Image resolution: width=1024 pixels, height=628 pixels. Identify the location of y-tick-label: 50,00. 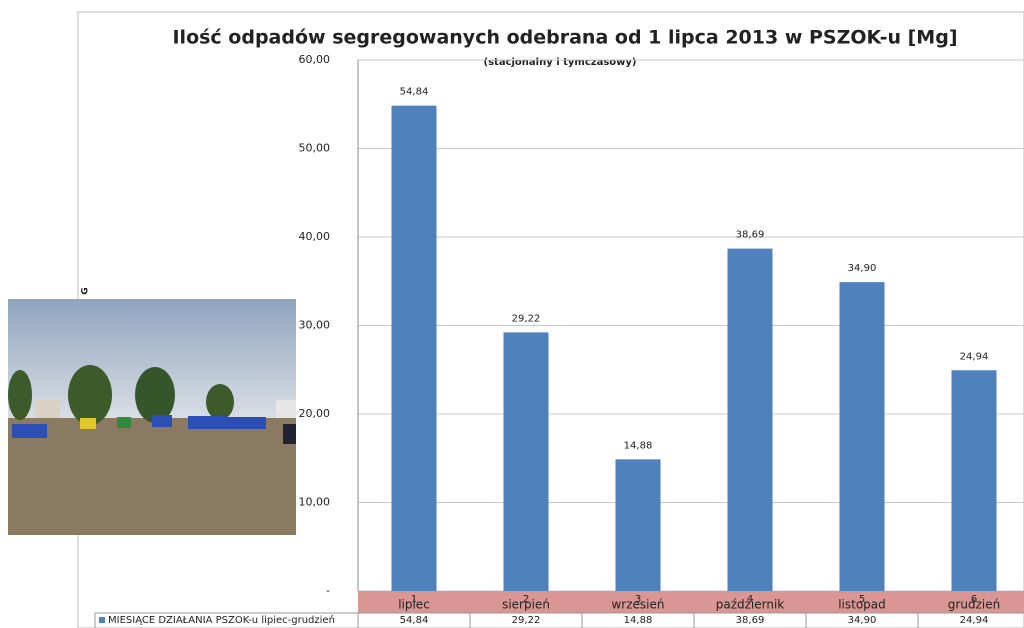
(315, 148).